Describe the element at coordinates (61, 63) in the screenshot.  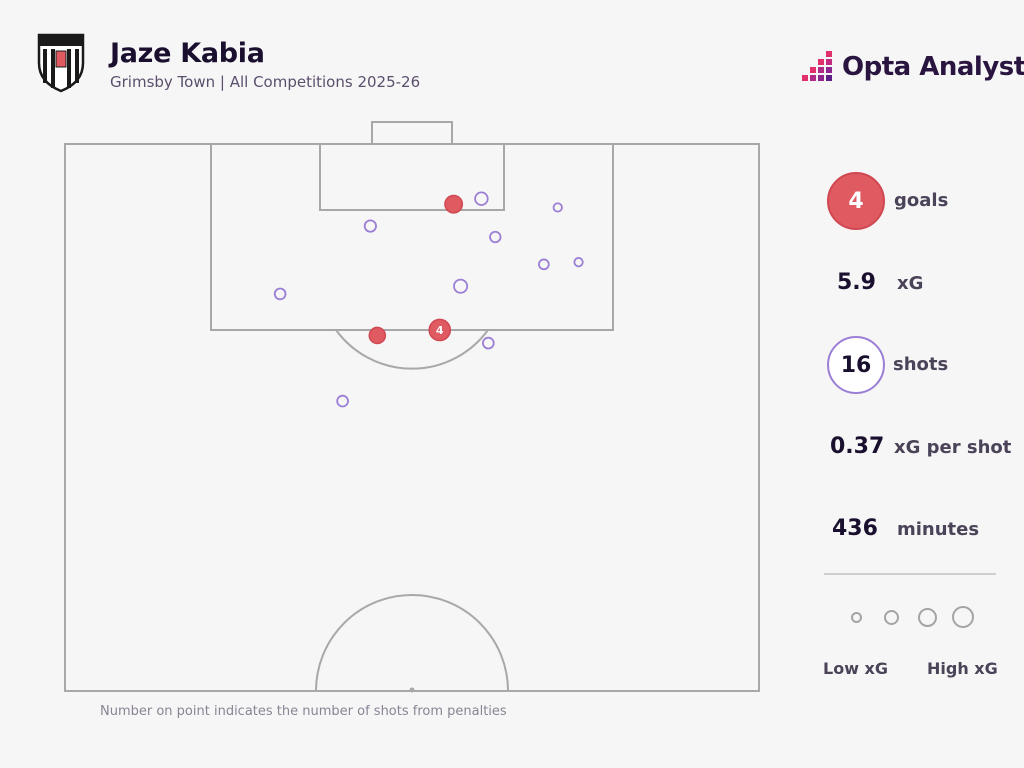
I see `club-crest-icon` at that location.